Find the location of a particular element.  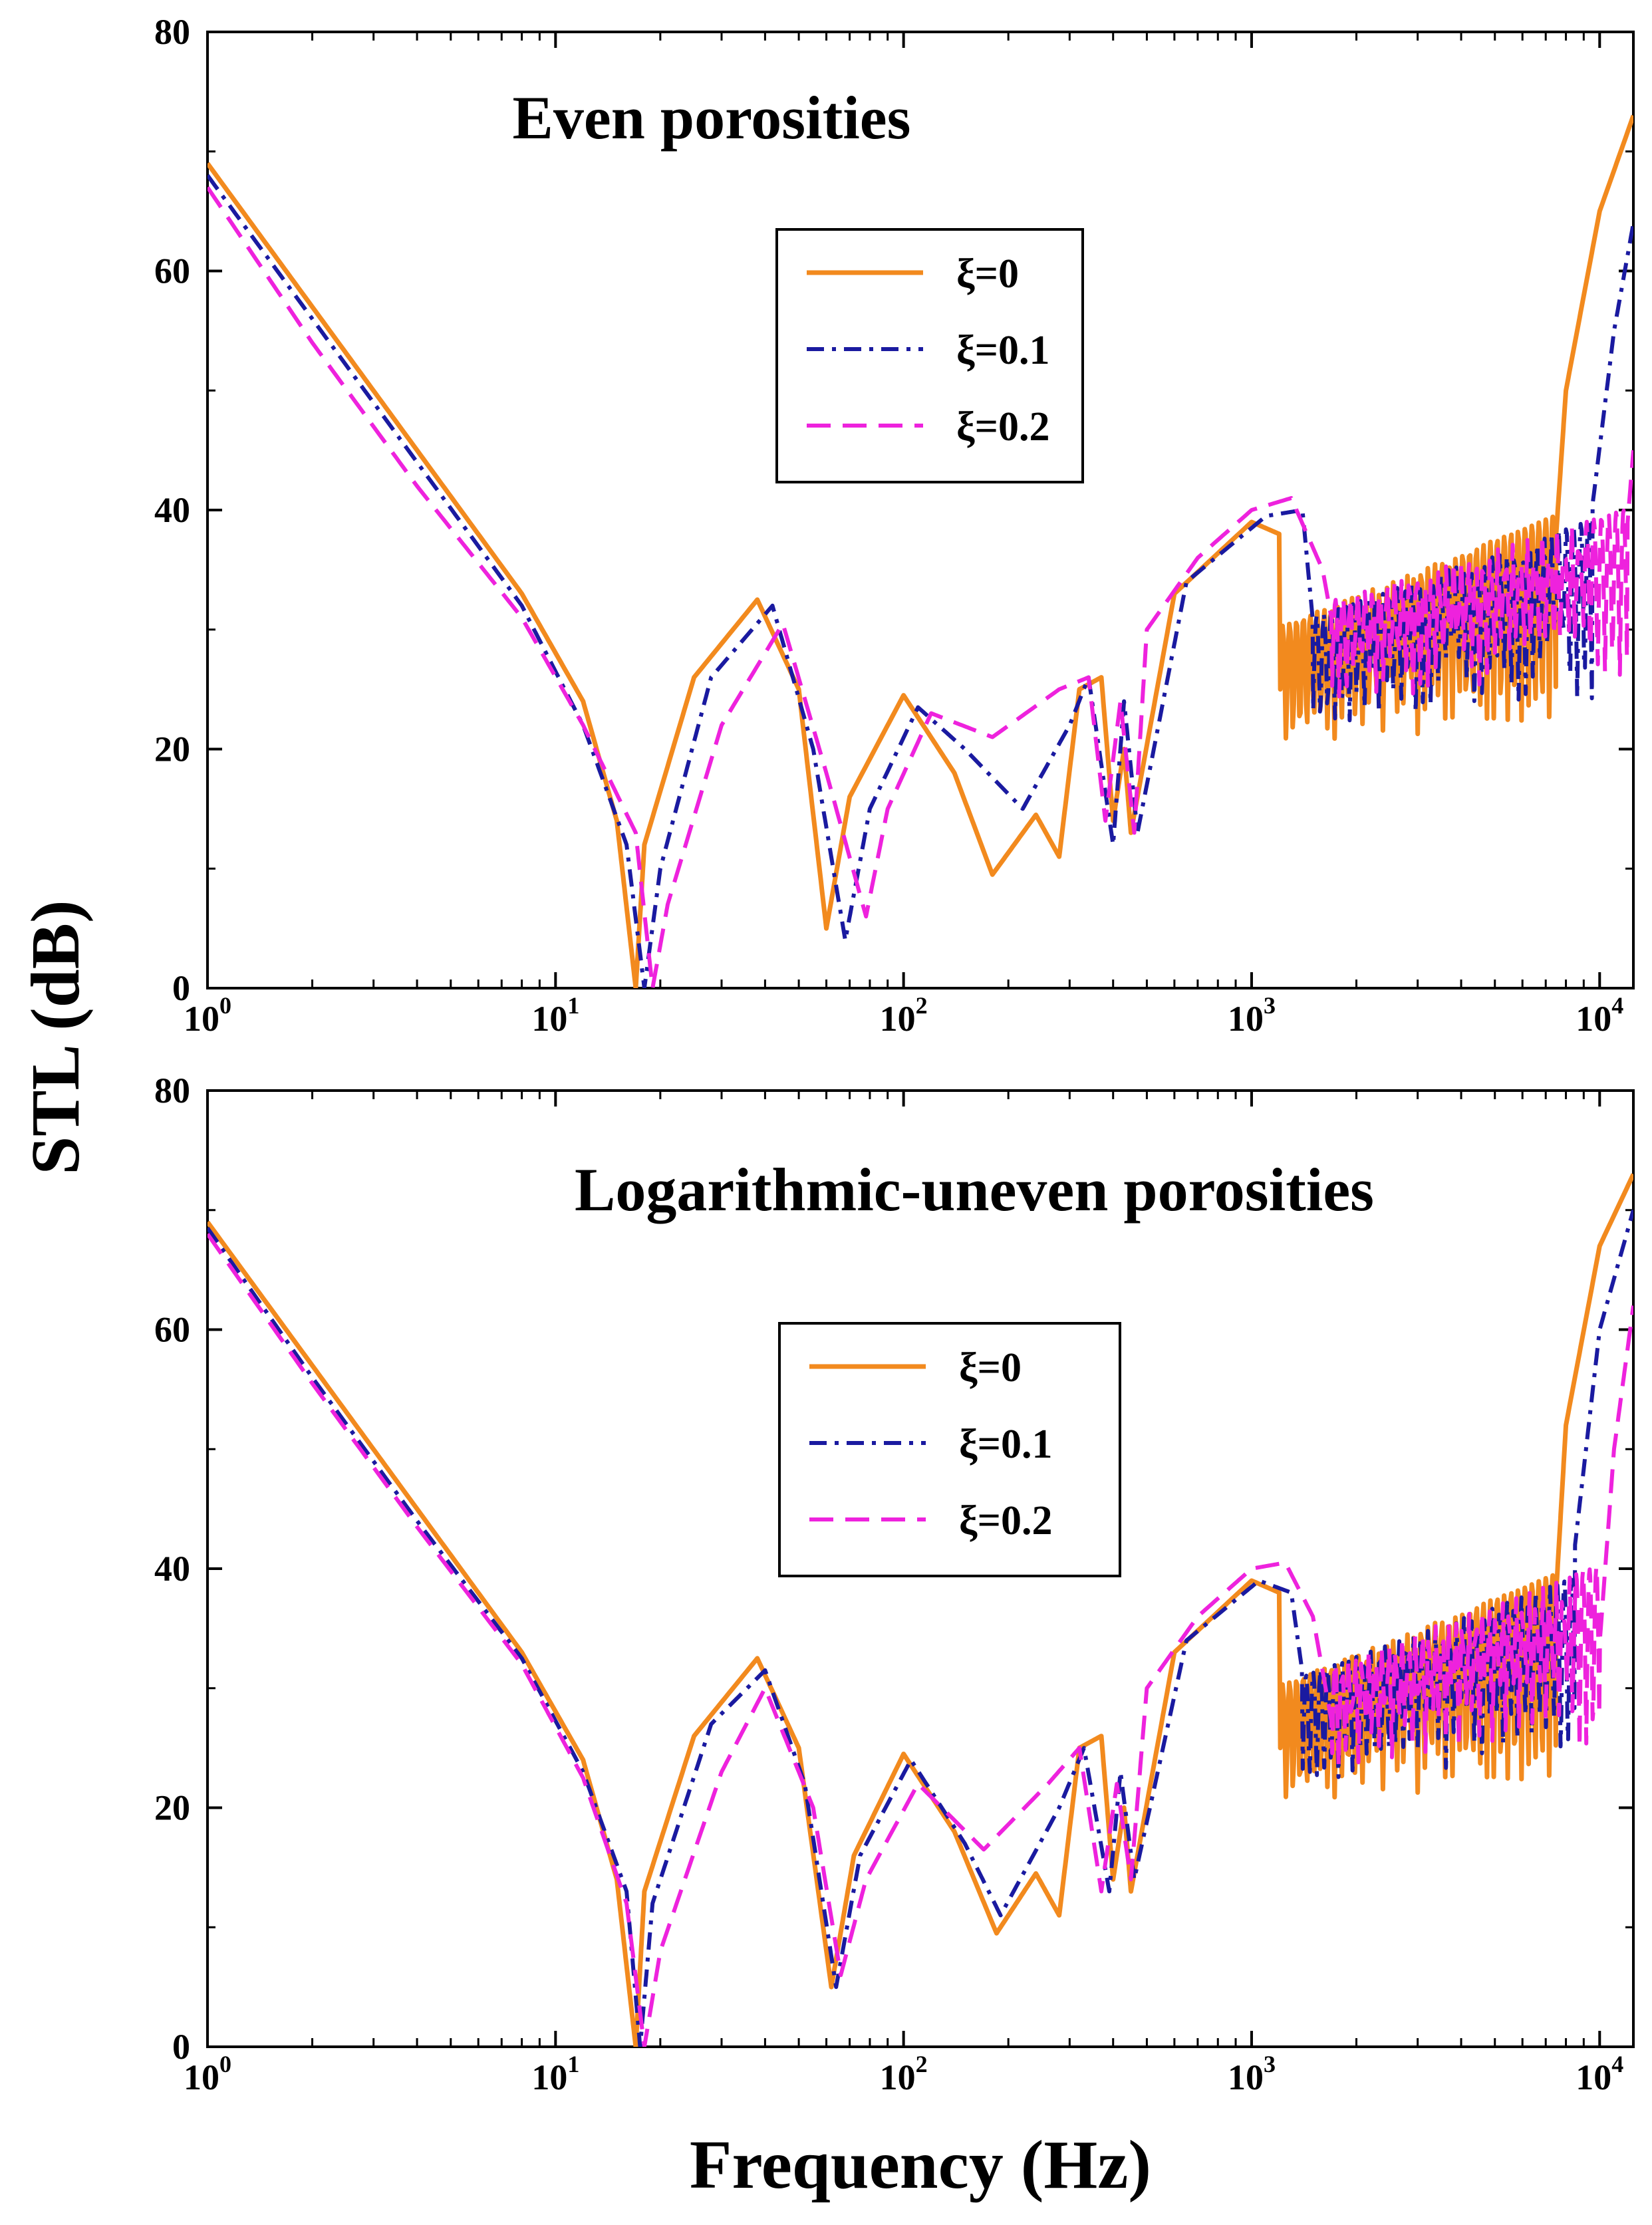

y-axis-title: STL (dB) is located at coordinates (55, 1037).